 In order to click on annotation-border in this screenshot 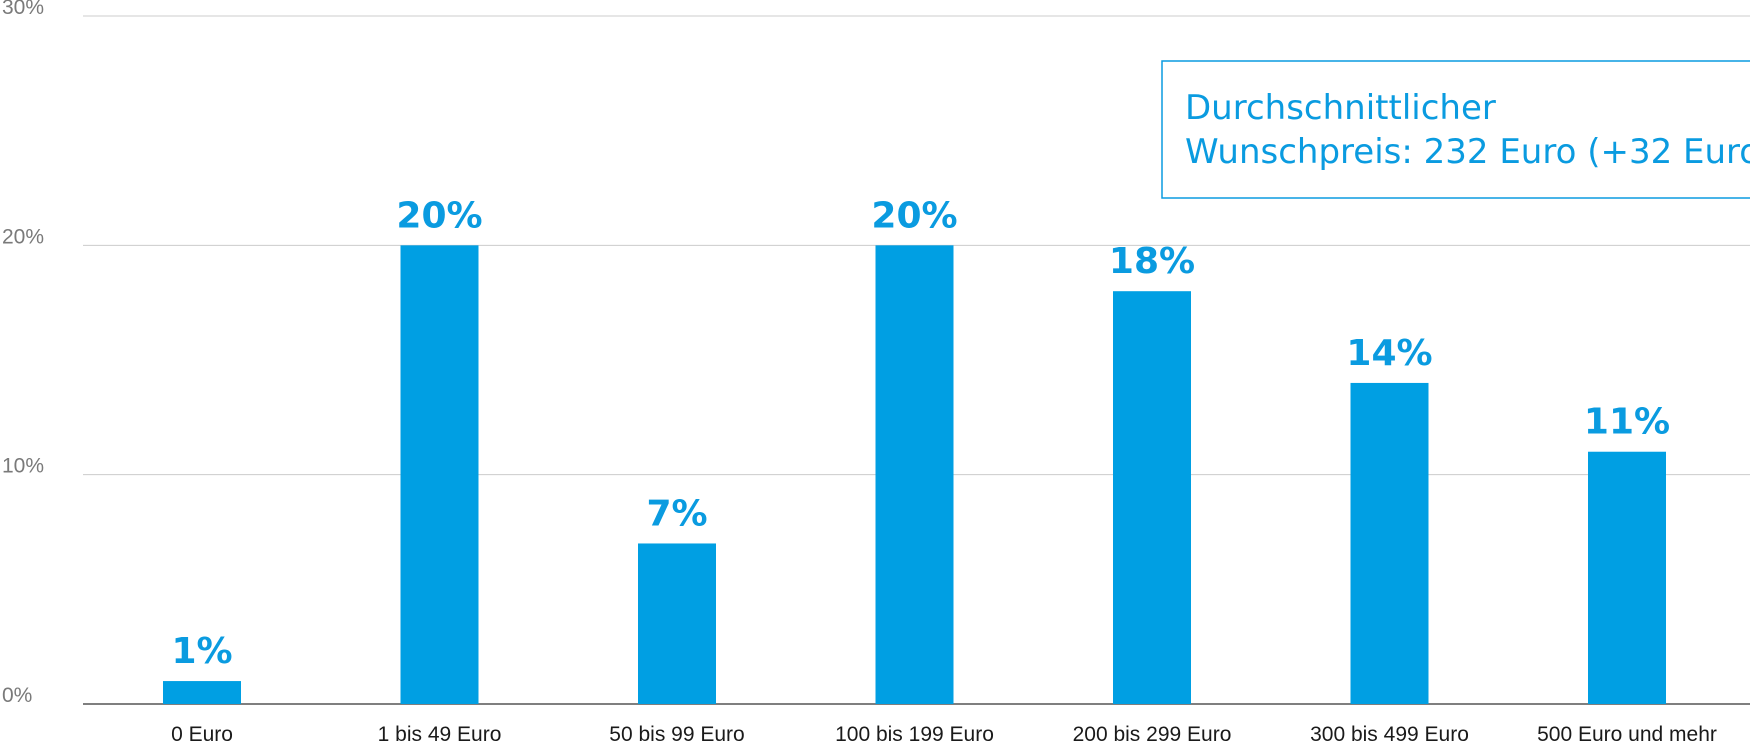, I will do `click(1455, 129)`.